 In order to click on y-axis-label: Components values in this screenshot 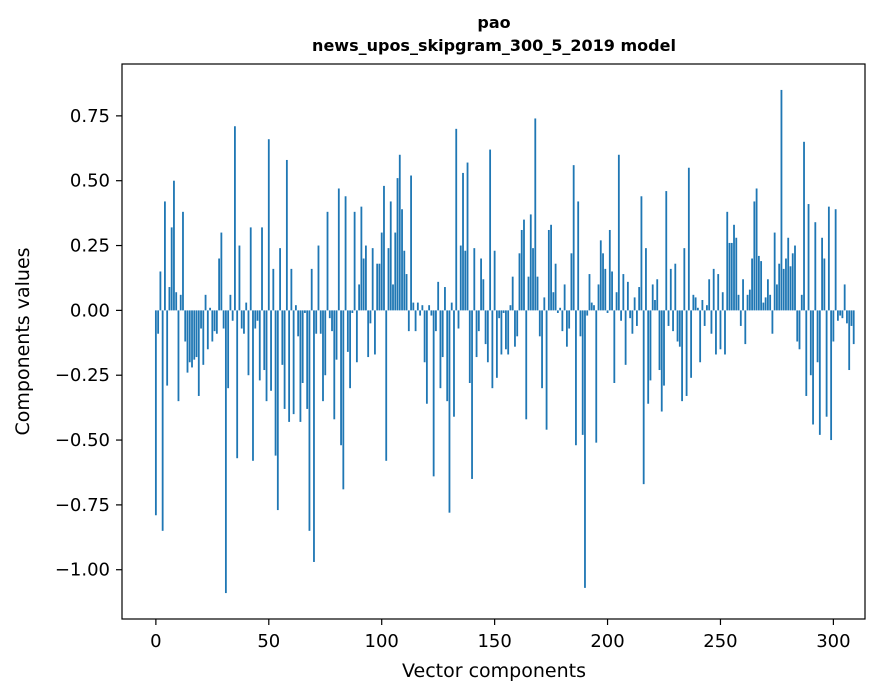, I will do `click(23, 341)`.